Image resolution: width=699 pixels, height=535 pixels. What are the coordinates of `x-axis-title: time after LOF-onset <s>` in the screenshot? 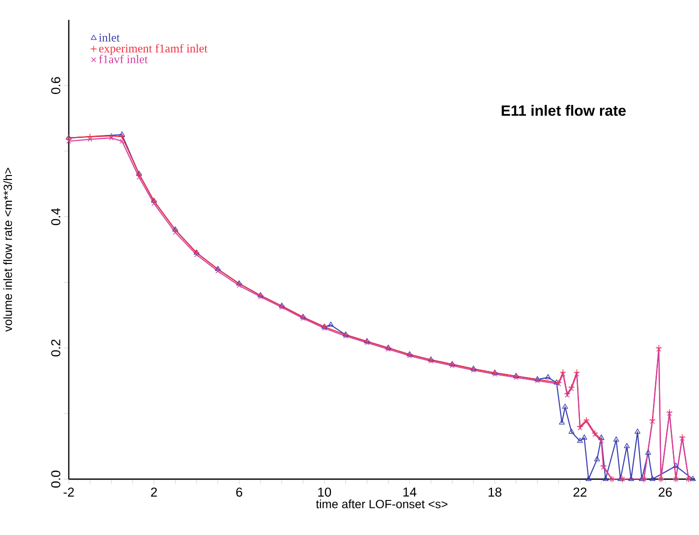 It's located at (382, 504).